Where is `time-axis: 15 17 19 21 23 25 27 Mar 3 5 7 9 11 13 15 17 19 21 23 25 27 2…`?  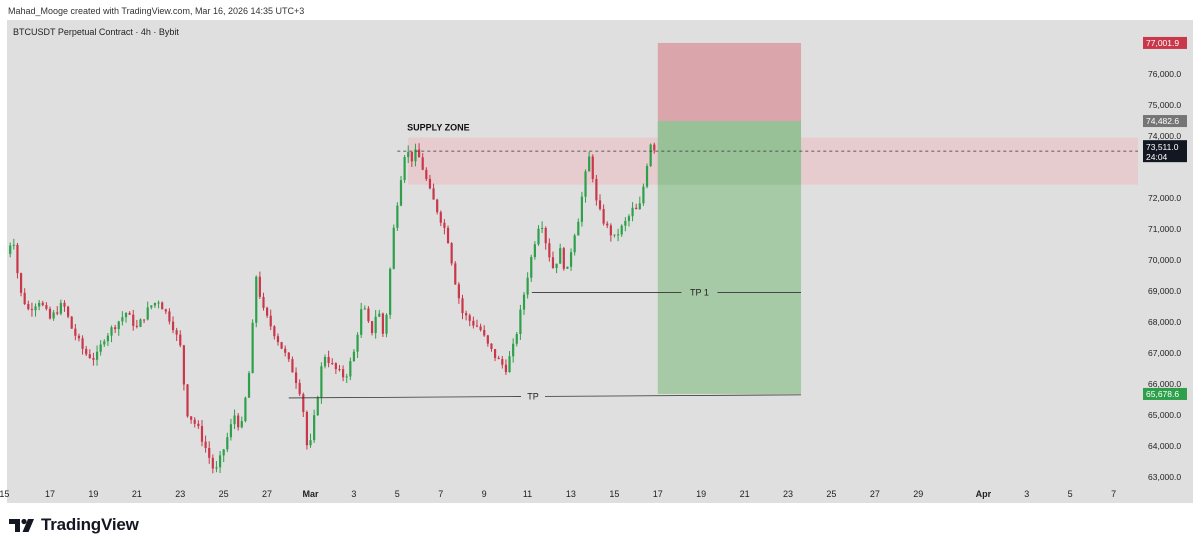 time-axis: 15 17 19 21 23 25 27 Mar 3 5 7 9 11 13 15 17 19 21 23 25 27 2… is located at coordinates (558, 494).